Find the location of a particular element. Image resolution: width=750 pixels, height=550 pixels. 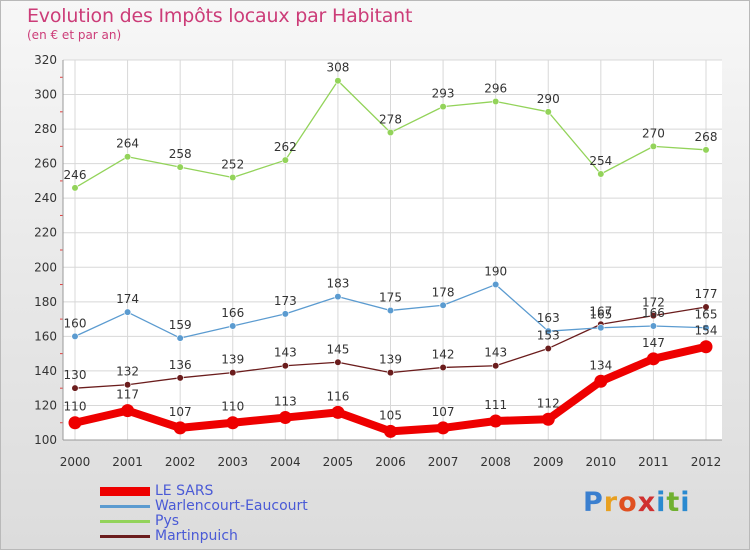

legend-label: Martinpuich is located at coordinates (196, 536).